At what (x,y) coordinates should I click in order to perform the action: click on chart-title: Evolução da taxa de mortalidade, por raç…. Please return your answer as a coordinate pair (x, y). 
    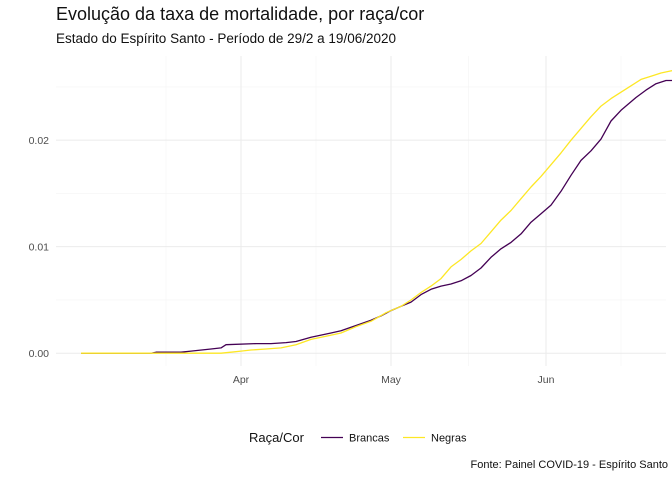
    Looking at the image, I should click on (240, 14).